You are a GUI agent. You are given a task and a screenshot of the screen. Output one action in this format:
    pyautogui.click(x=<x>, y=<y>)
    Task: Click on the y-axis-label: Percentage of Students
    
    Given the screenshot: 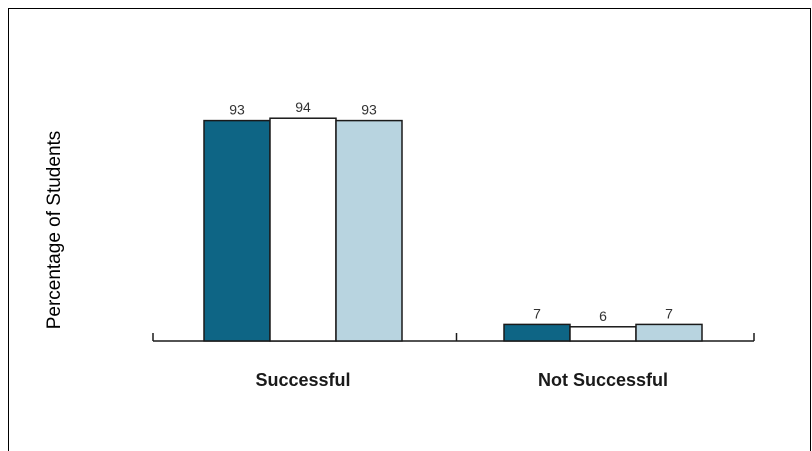 What is the action you would take?
    pyautogui.click(x=54, y=230)
    